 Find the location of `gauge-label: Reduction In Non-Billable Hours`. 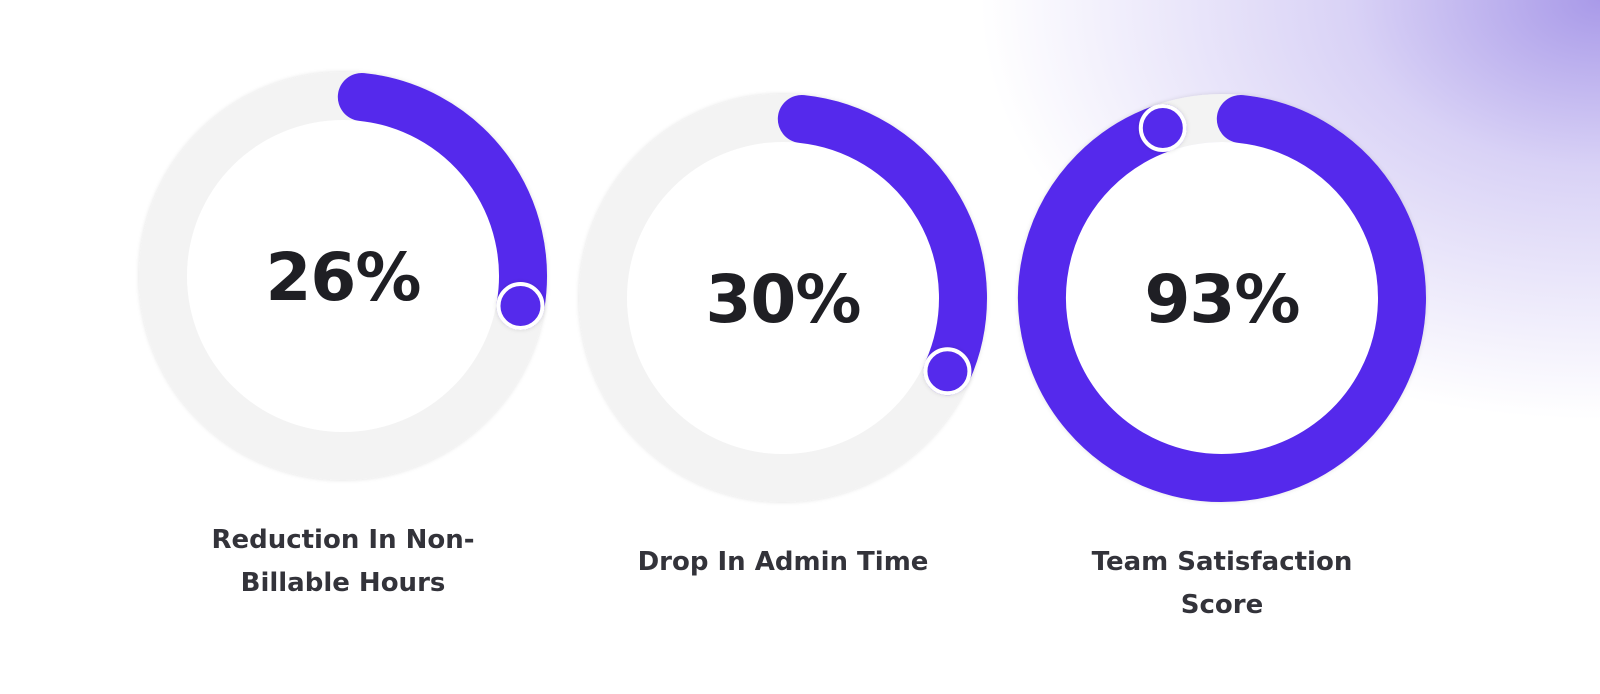

gauge-label: Reduction In Non-Billable Hours is located at coordinates (343, 561).